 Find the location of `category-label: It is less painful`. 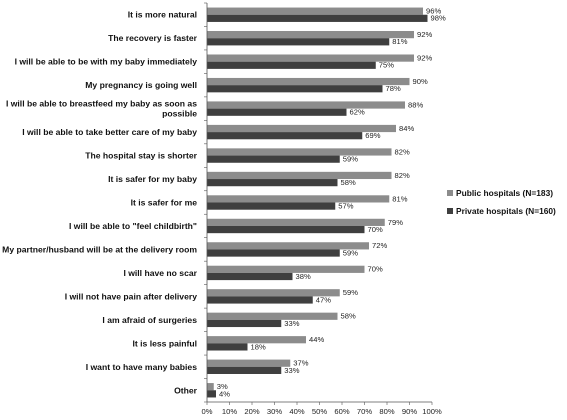

category-label: It is less painful is located at coordinates (165, 343).